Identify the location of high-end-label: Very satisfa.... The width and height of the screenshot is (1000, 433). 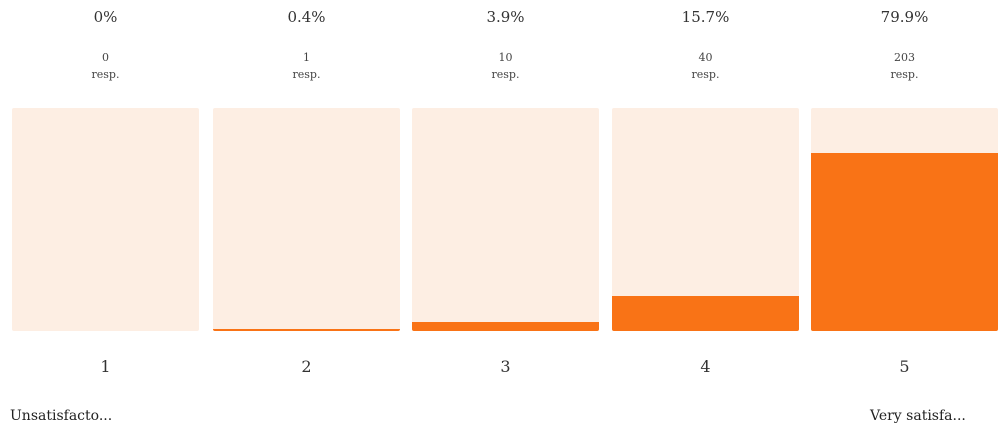
(918, 416).